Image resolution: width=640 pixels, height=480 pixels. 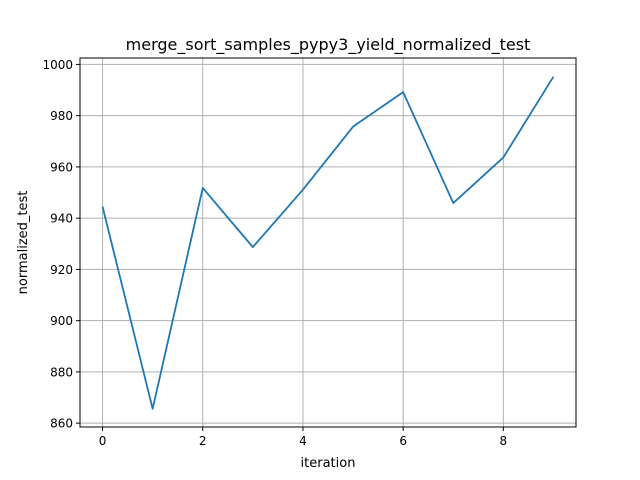 I want to click on x-tick-label-4: 8, so click(x=504, y=441).